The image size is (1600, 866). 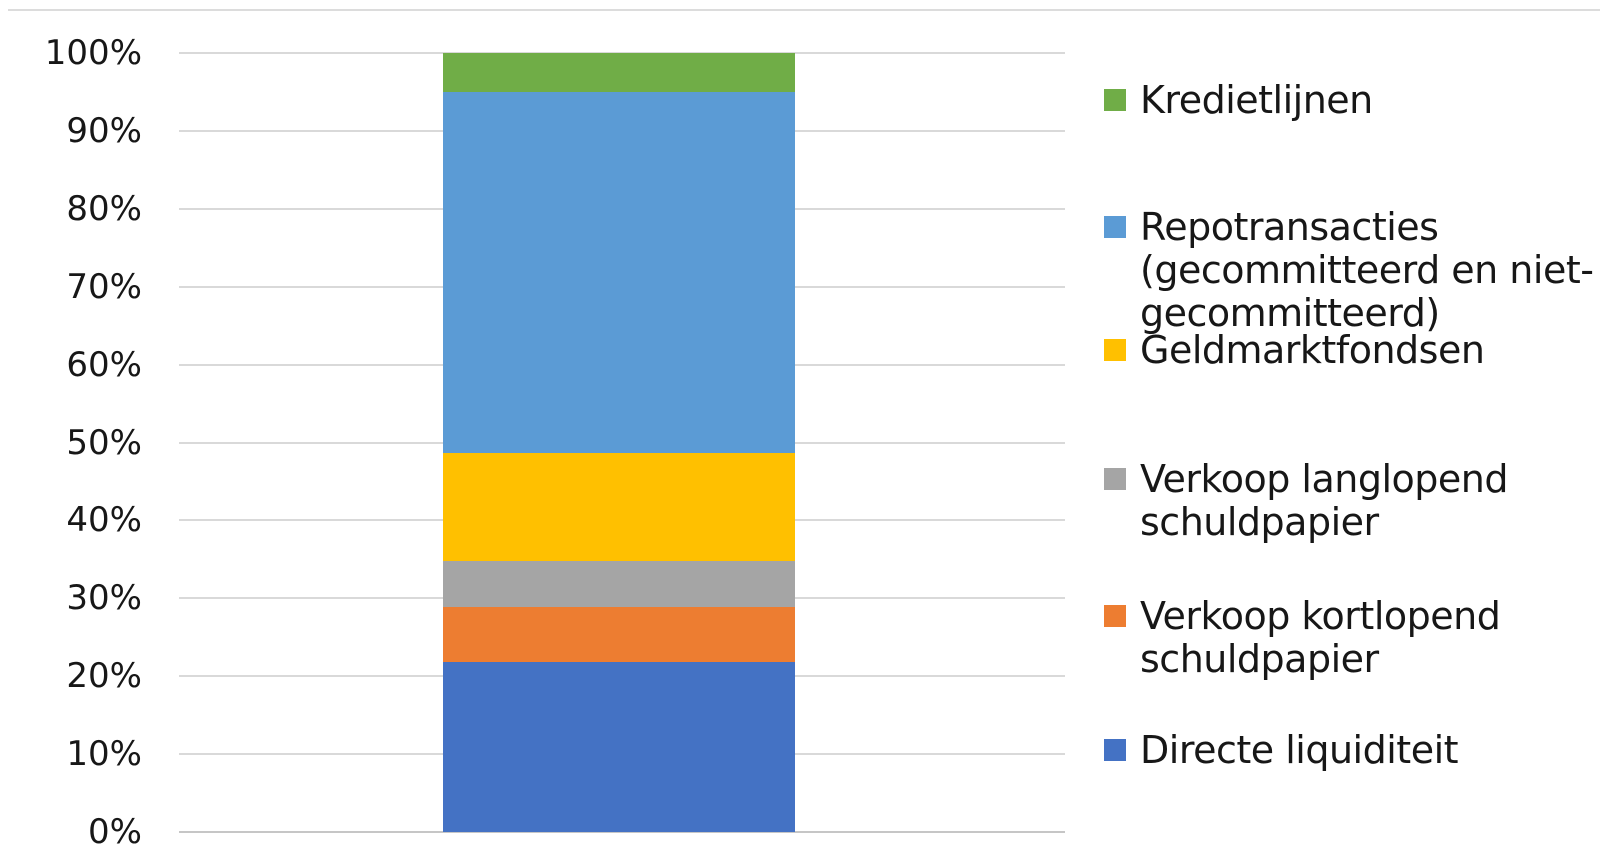 What do you see at coordinates (104, 130) in the screenshot?
I see `y-axis-tick-label: 90%` at bounding box center [104, 130].